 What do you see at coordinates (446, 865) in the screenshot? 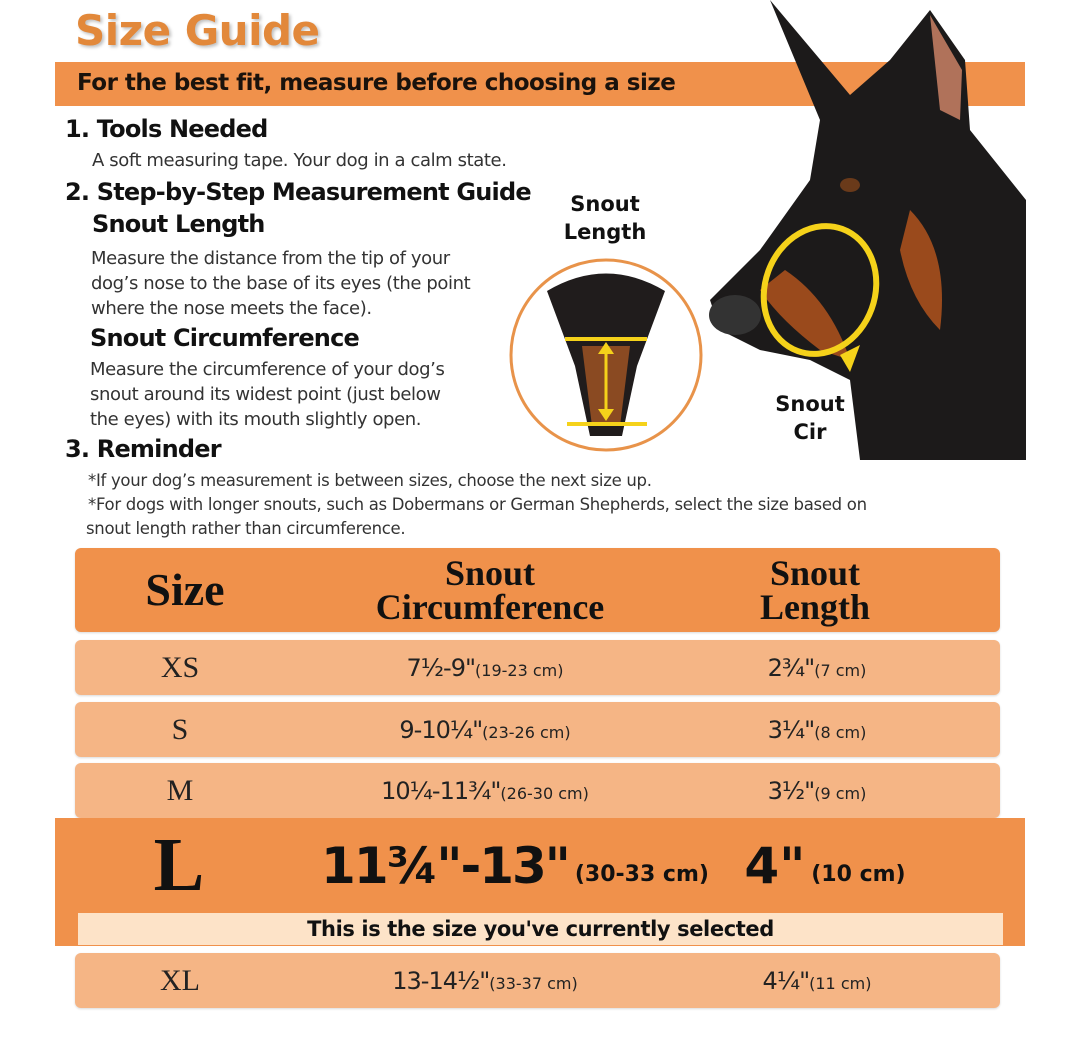
I see `circ-in: 11¾"-13"` at bounding box center [446, 865].